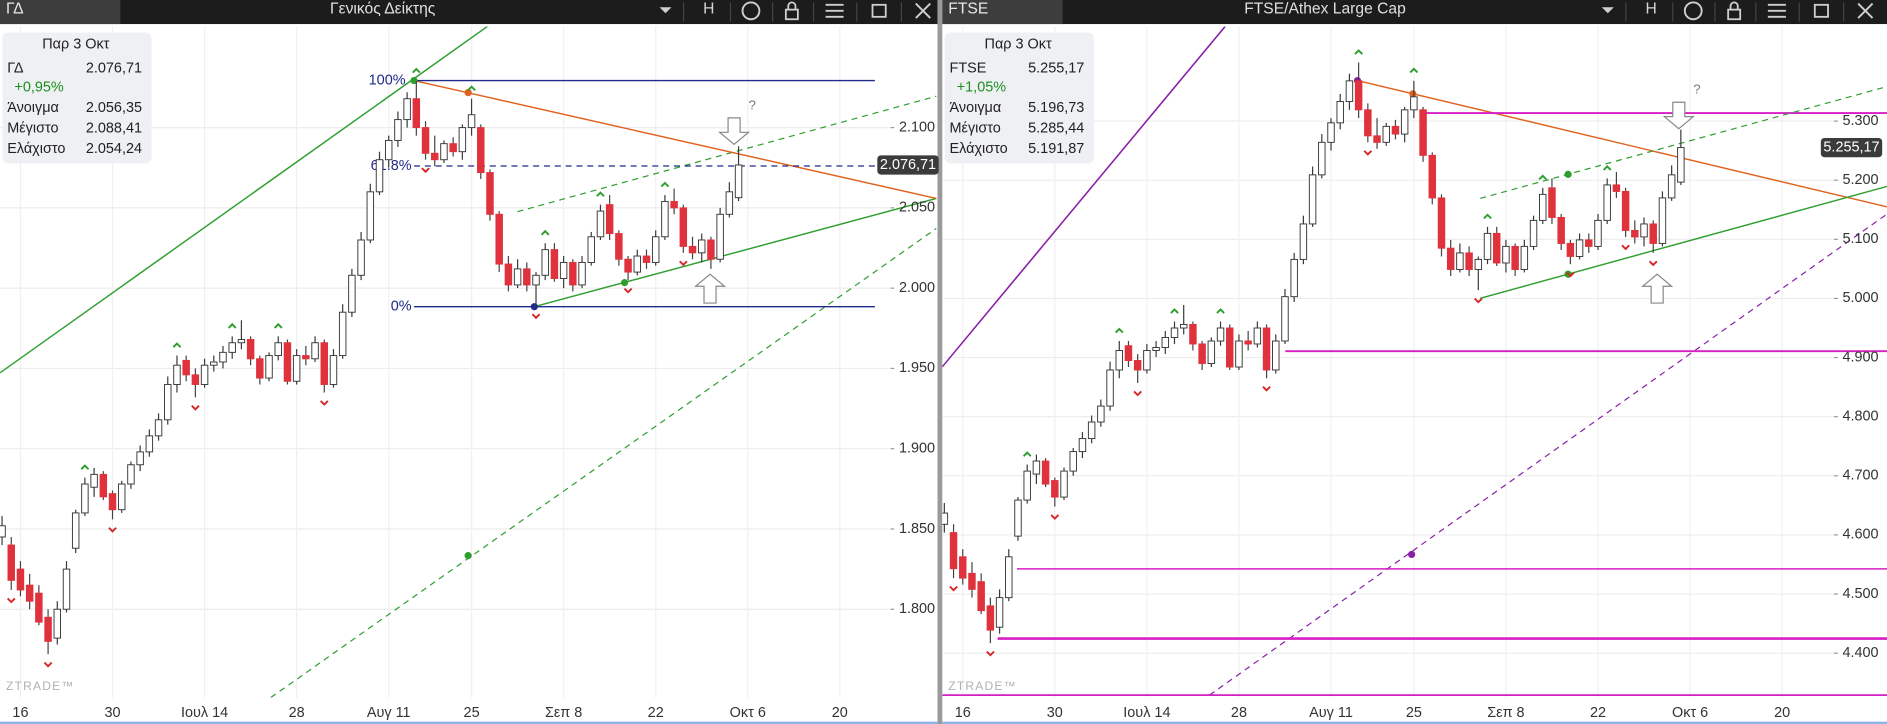 Image resolution: width=1887 pixels, height=724 pixels. What do you see at coordinates (834, 10) in the screenshot?
I see `menu-icon` at bounding box center [834, 10].